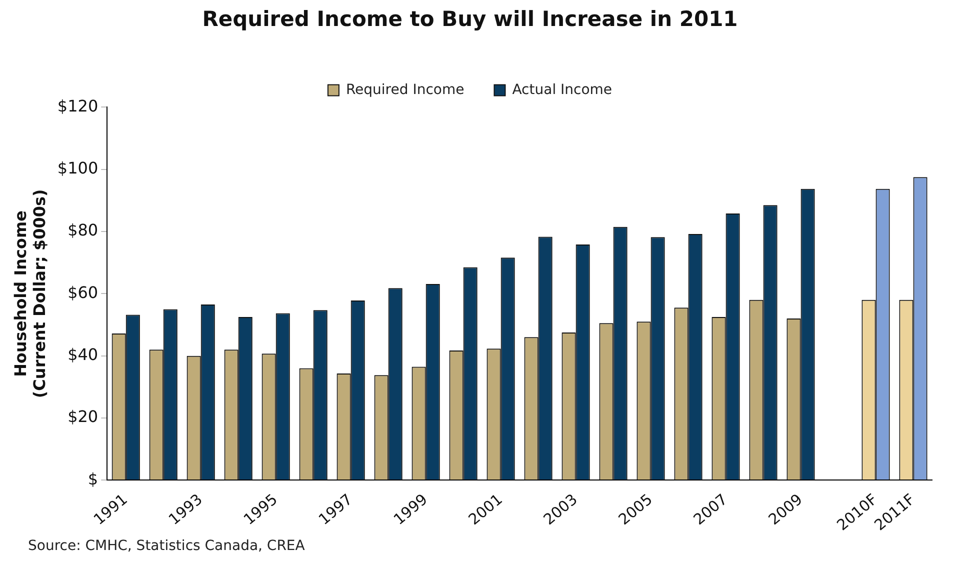 This screenshot has height=580, width=964. Describe the element at coordinates (93, 478) in the screenshot. I see `y-tick-label: $` at that location.